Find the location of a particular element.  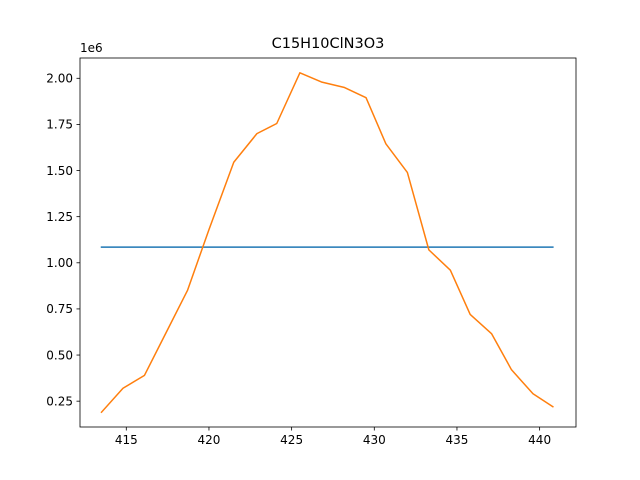

y-axis-offset-label: 1e6 is located at coordinates (91, 48).